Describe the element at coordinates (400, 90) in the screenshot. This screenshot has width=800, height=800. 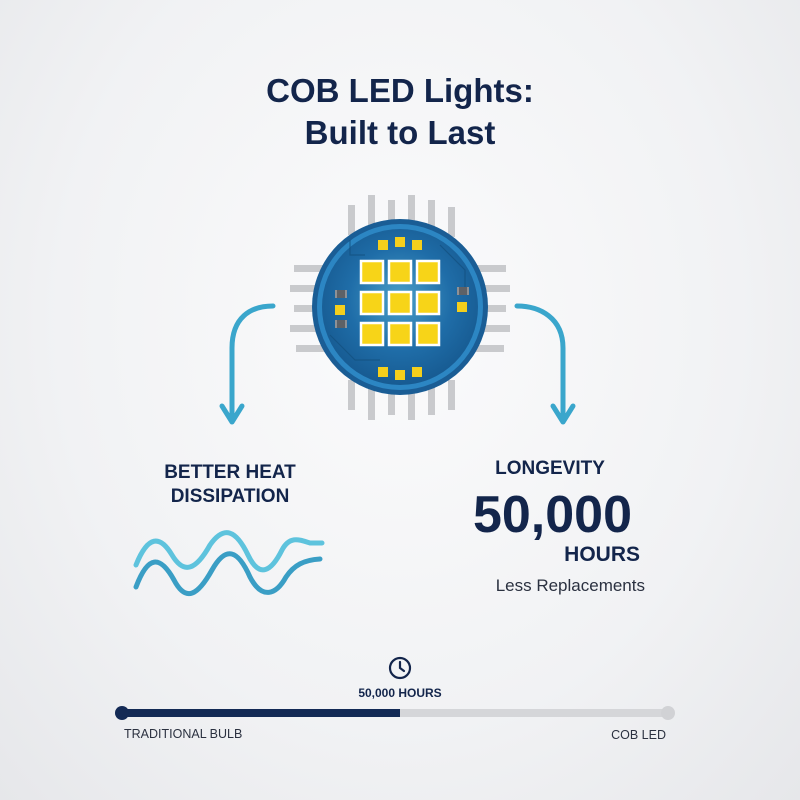
I see `title-line-1: COB LED Lights:` at that location.